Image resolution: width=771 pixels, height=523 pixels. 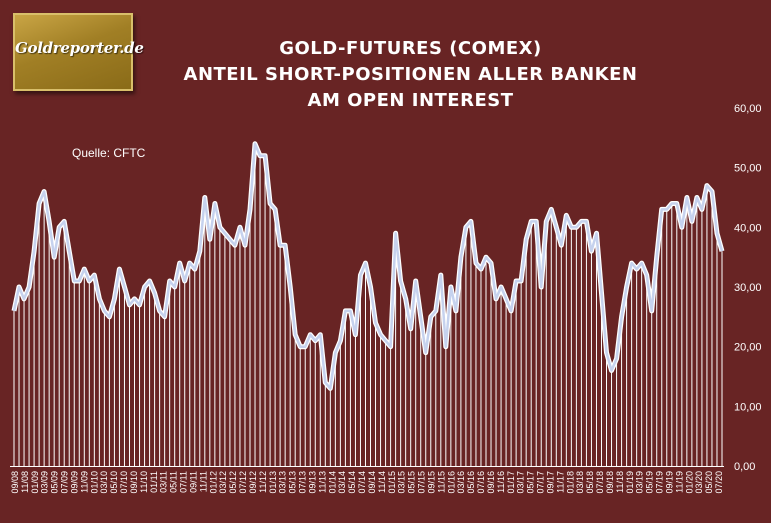 What do you see at coordinates (382, 482) in the screenshot?
I see `x-tick-label: 11/14` at bounding box center [382, 482].